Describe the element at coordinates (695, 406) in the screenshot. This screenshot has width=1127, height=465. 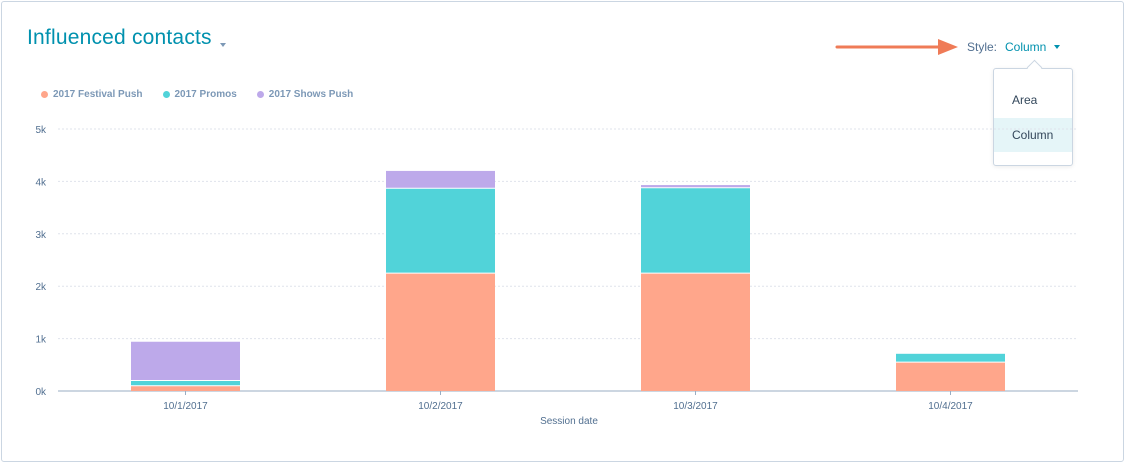
I see `x-tick-label: 10/3/2017` at that location.